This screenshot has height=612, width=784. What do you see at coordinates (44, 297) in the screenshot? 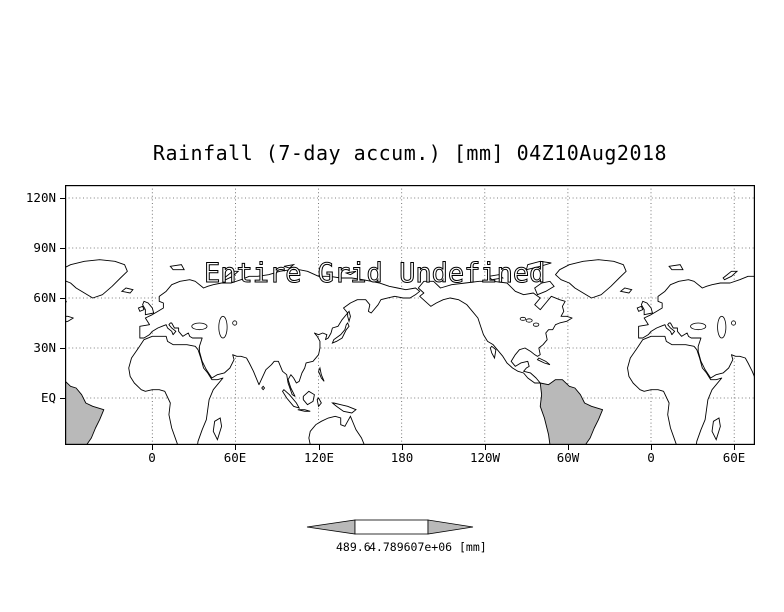
I see `y-tick-label: 60N` at bounding box center [44, 297].